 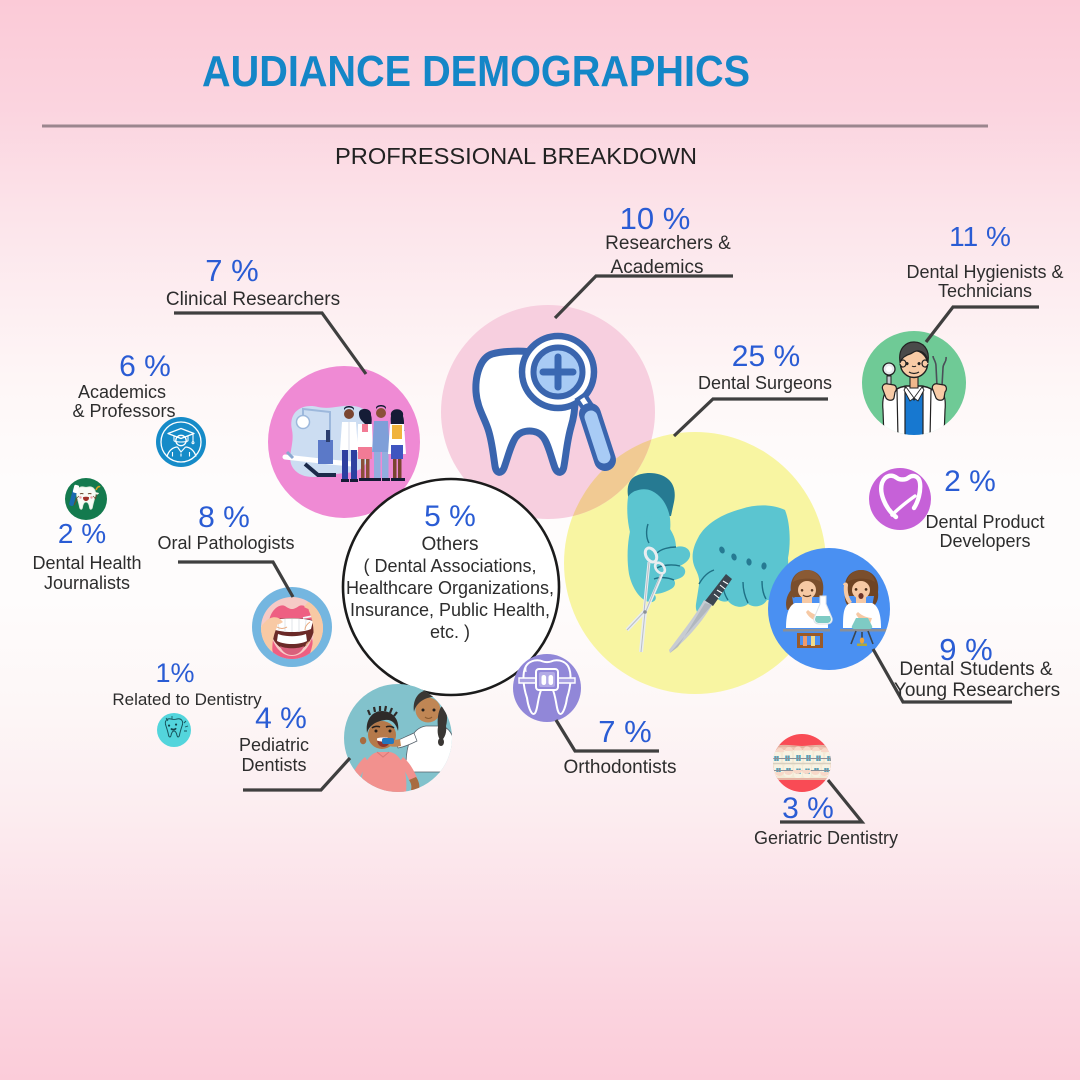 I want to click on svg-text: Dental Hygienists &, so click(x=984, y=272).